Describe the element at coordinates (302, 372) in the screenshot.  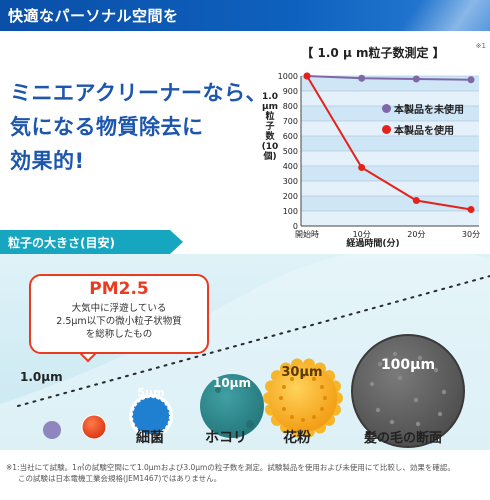
I see `pollen-size-label: 30μm` at that location.